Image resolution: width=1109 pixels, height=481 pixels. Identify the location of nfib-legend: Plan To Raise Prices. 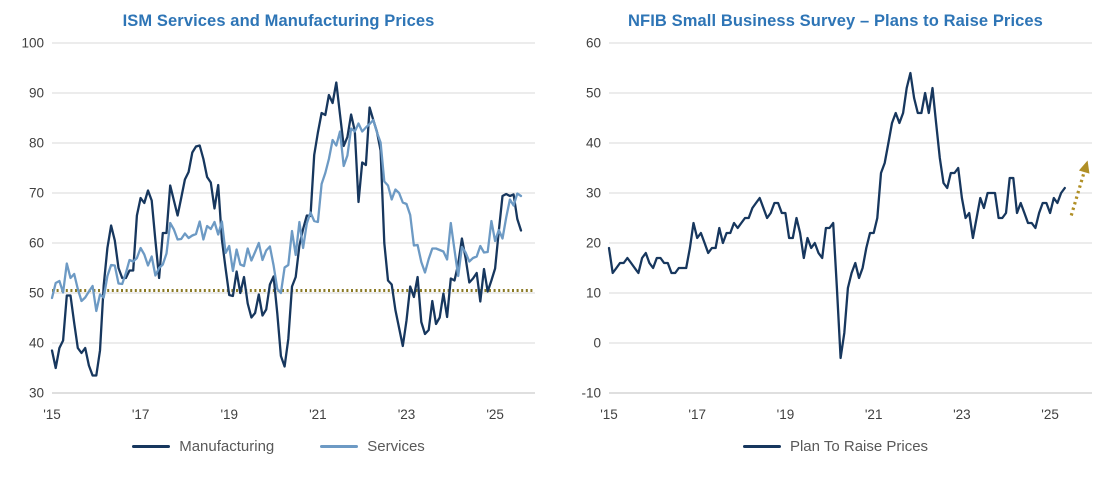
(835, 446).